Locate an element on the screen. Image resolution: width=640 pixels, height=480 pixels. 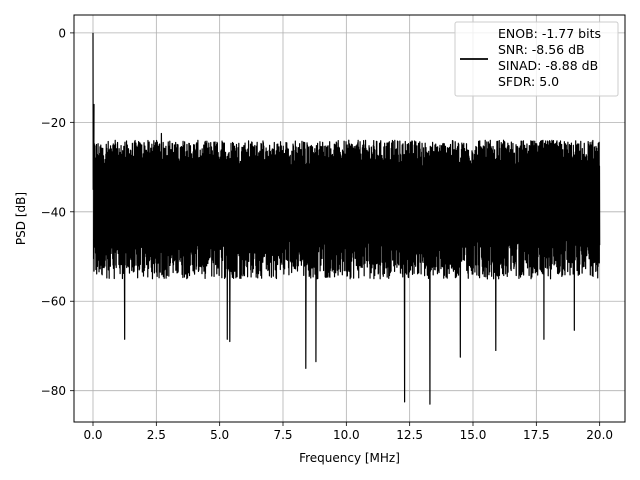
y-axis-label: PSD [dB] is located at coordinates (21, 218).